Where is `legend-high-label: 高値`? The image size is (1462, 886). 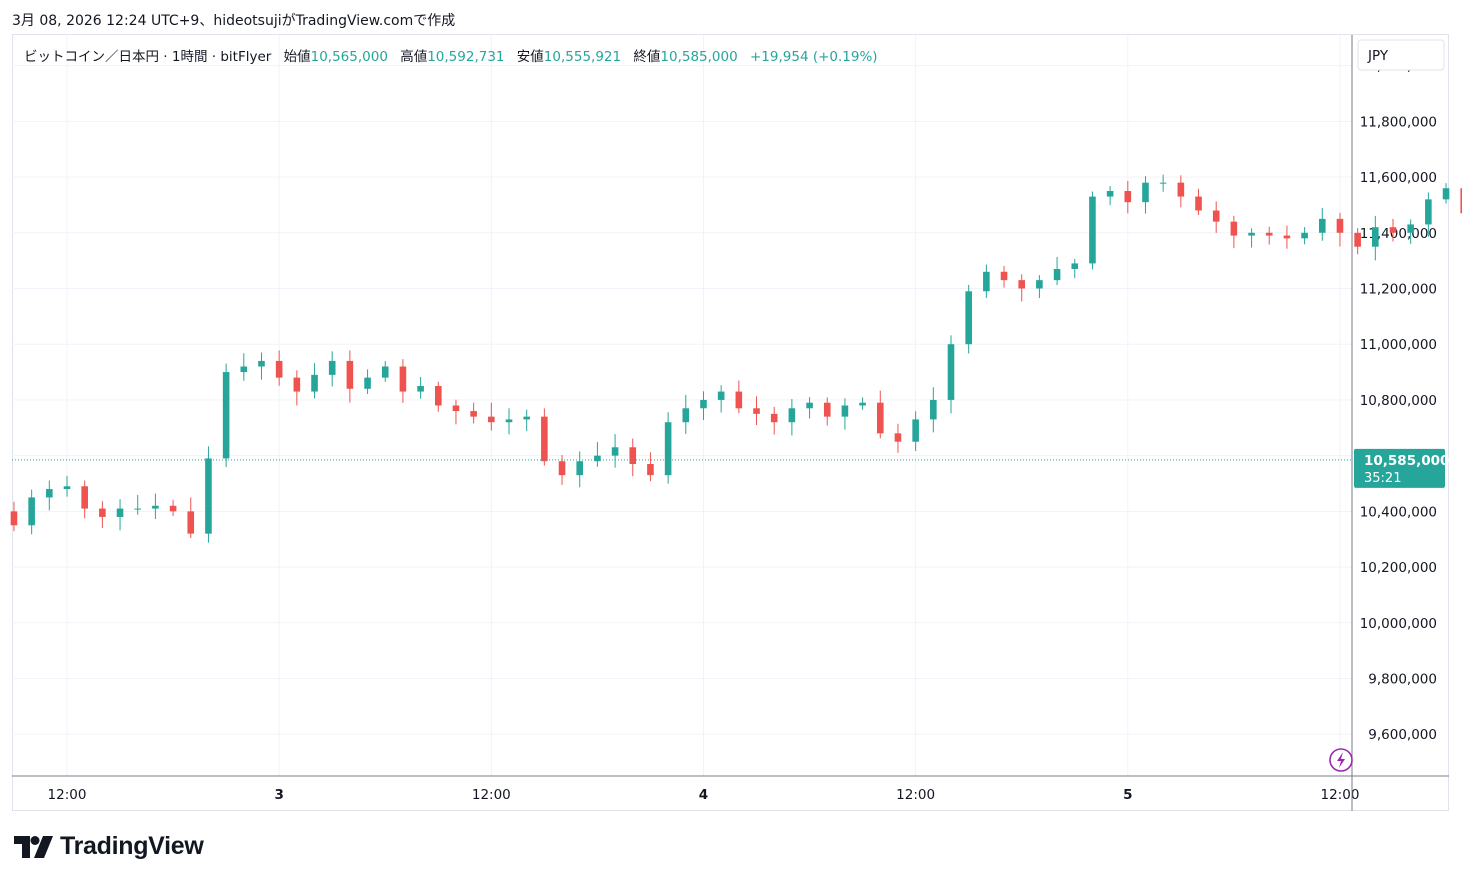 legend-high-label: 高値 is located at coordinates (414, 57).